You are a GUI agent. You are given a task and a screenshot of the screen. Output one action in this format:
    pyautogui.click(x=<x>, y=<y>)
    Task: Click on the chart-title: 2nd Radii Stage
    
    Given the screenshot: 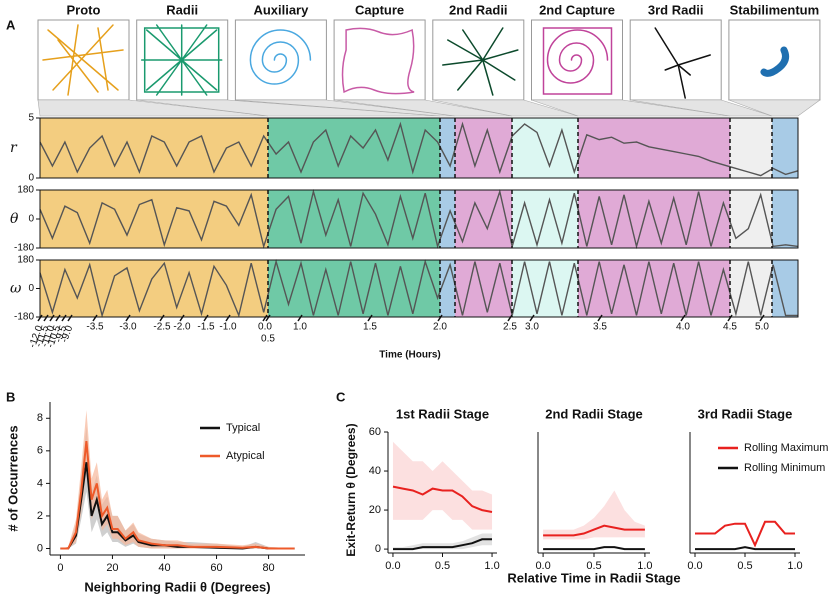 What is the action you would take?
    pyautogui.click(x=594, y=413)
    